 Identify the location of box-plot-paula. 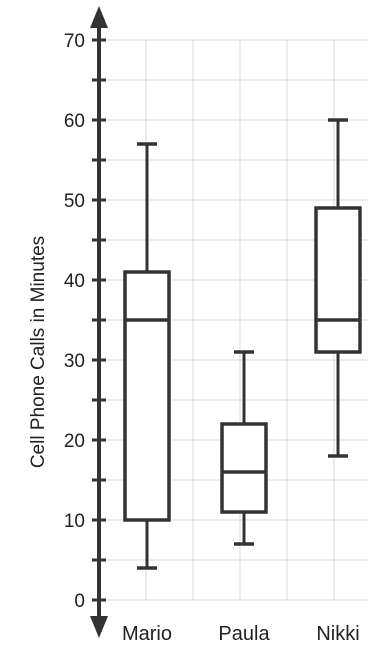
(244, 448).